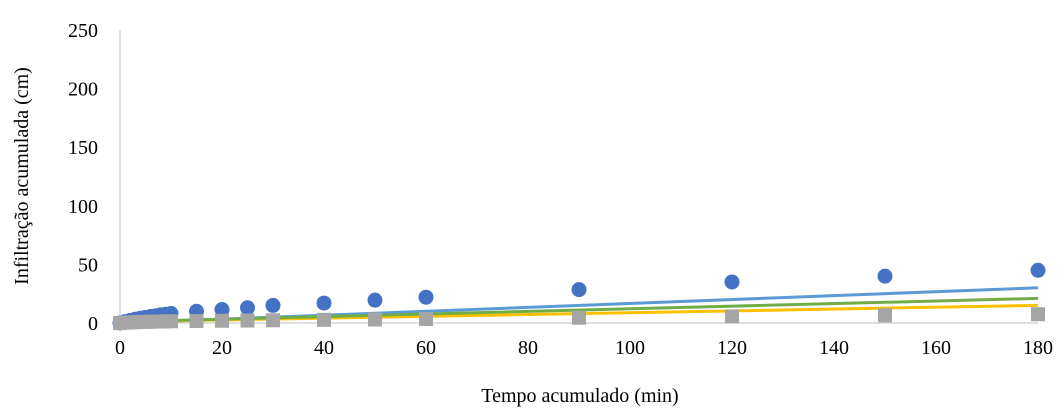  Describe the element at coordinates (120, 348) in the screenshot. I see `x-tick-label: 0` at that location.